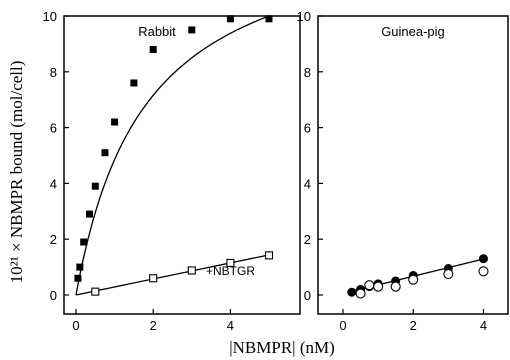 The width and height of the screenshot is (510, 360). What do you see at coordinates (230, 271) in the screenshot?
I see `series-label-nbtgr: +NBTGR` at bounding box center [230, 271].